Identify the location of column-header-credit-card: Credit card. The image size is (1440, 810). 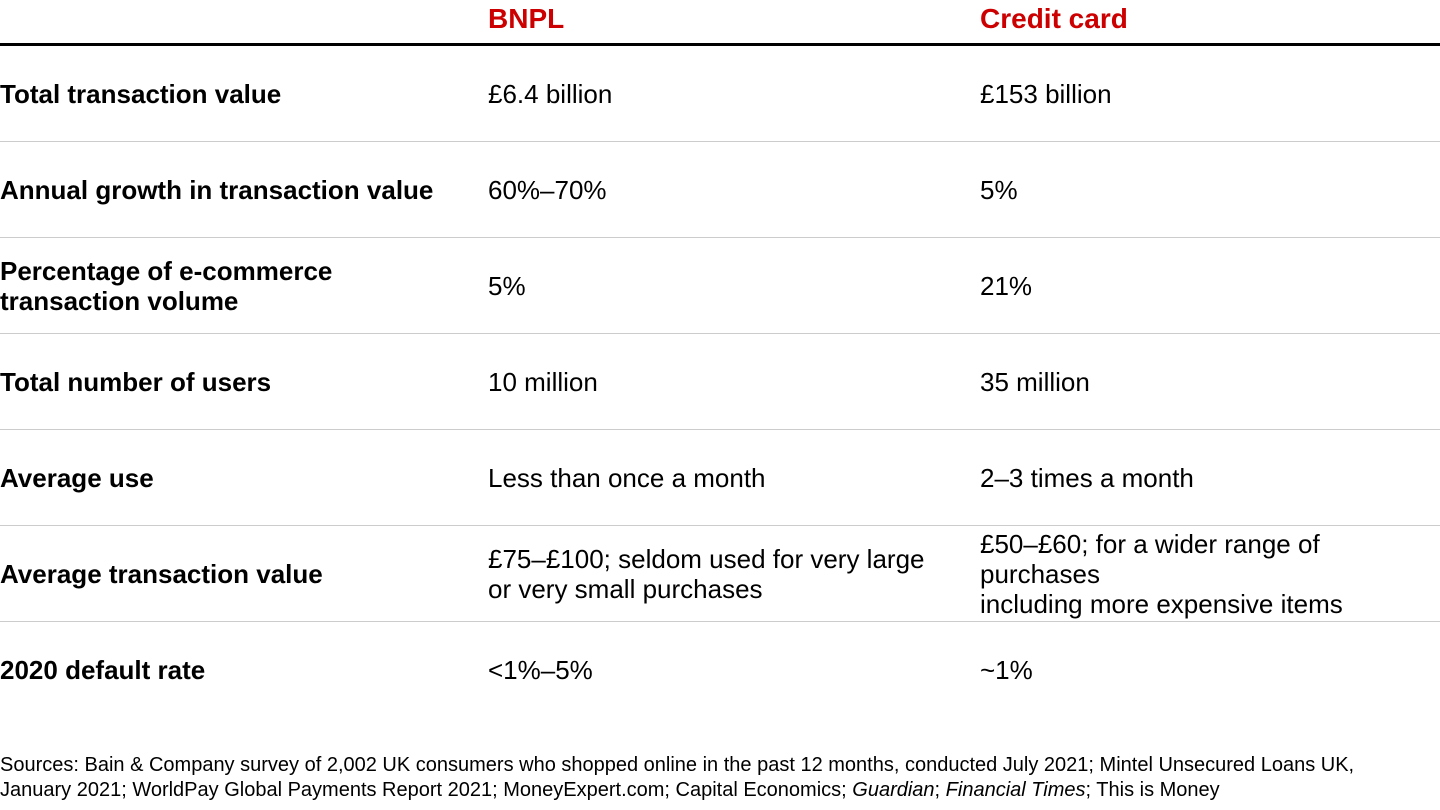
(1054, 18).